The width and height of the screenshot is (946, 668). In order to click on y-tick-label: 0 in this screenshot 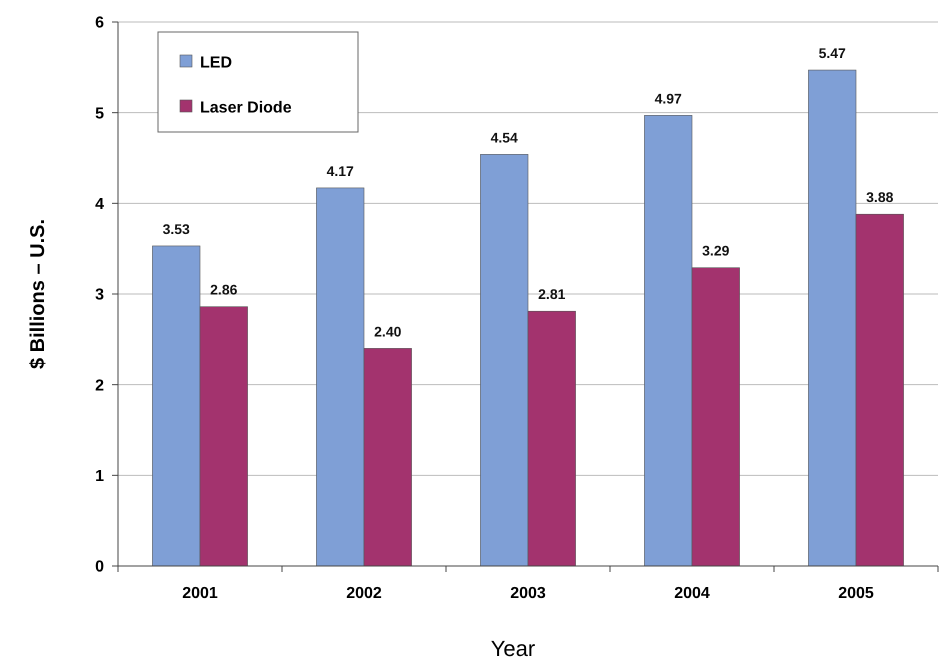, I will do `click(99, 567)`.